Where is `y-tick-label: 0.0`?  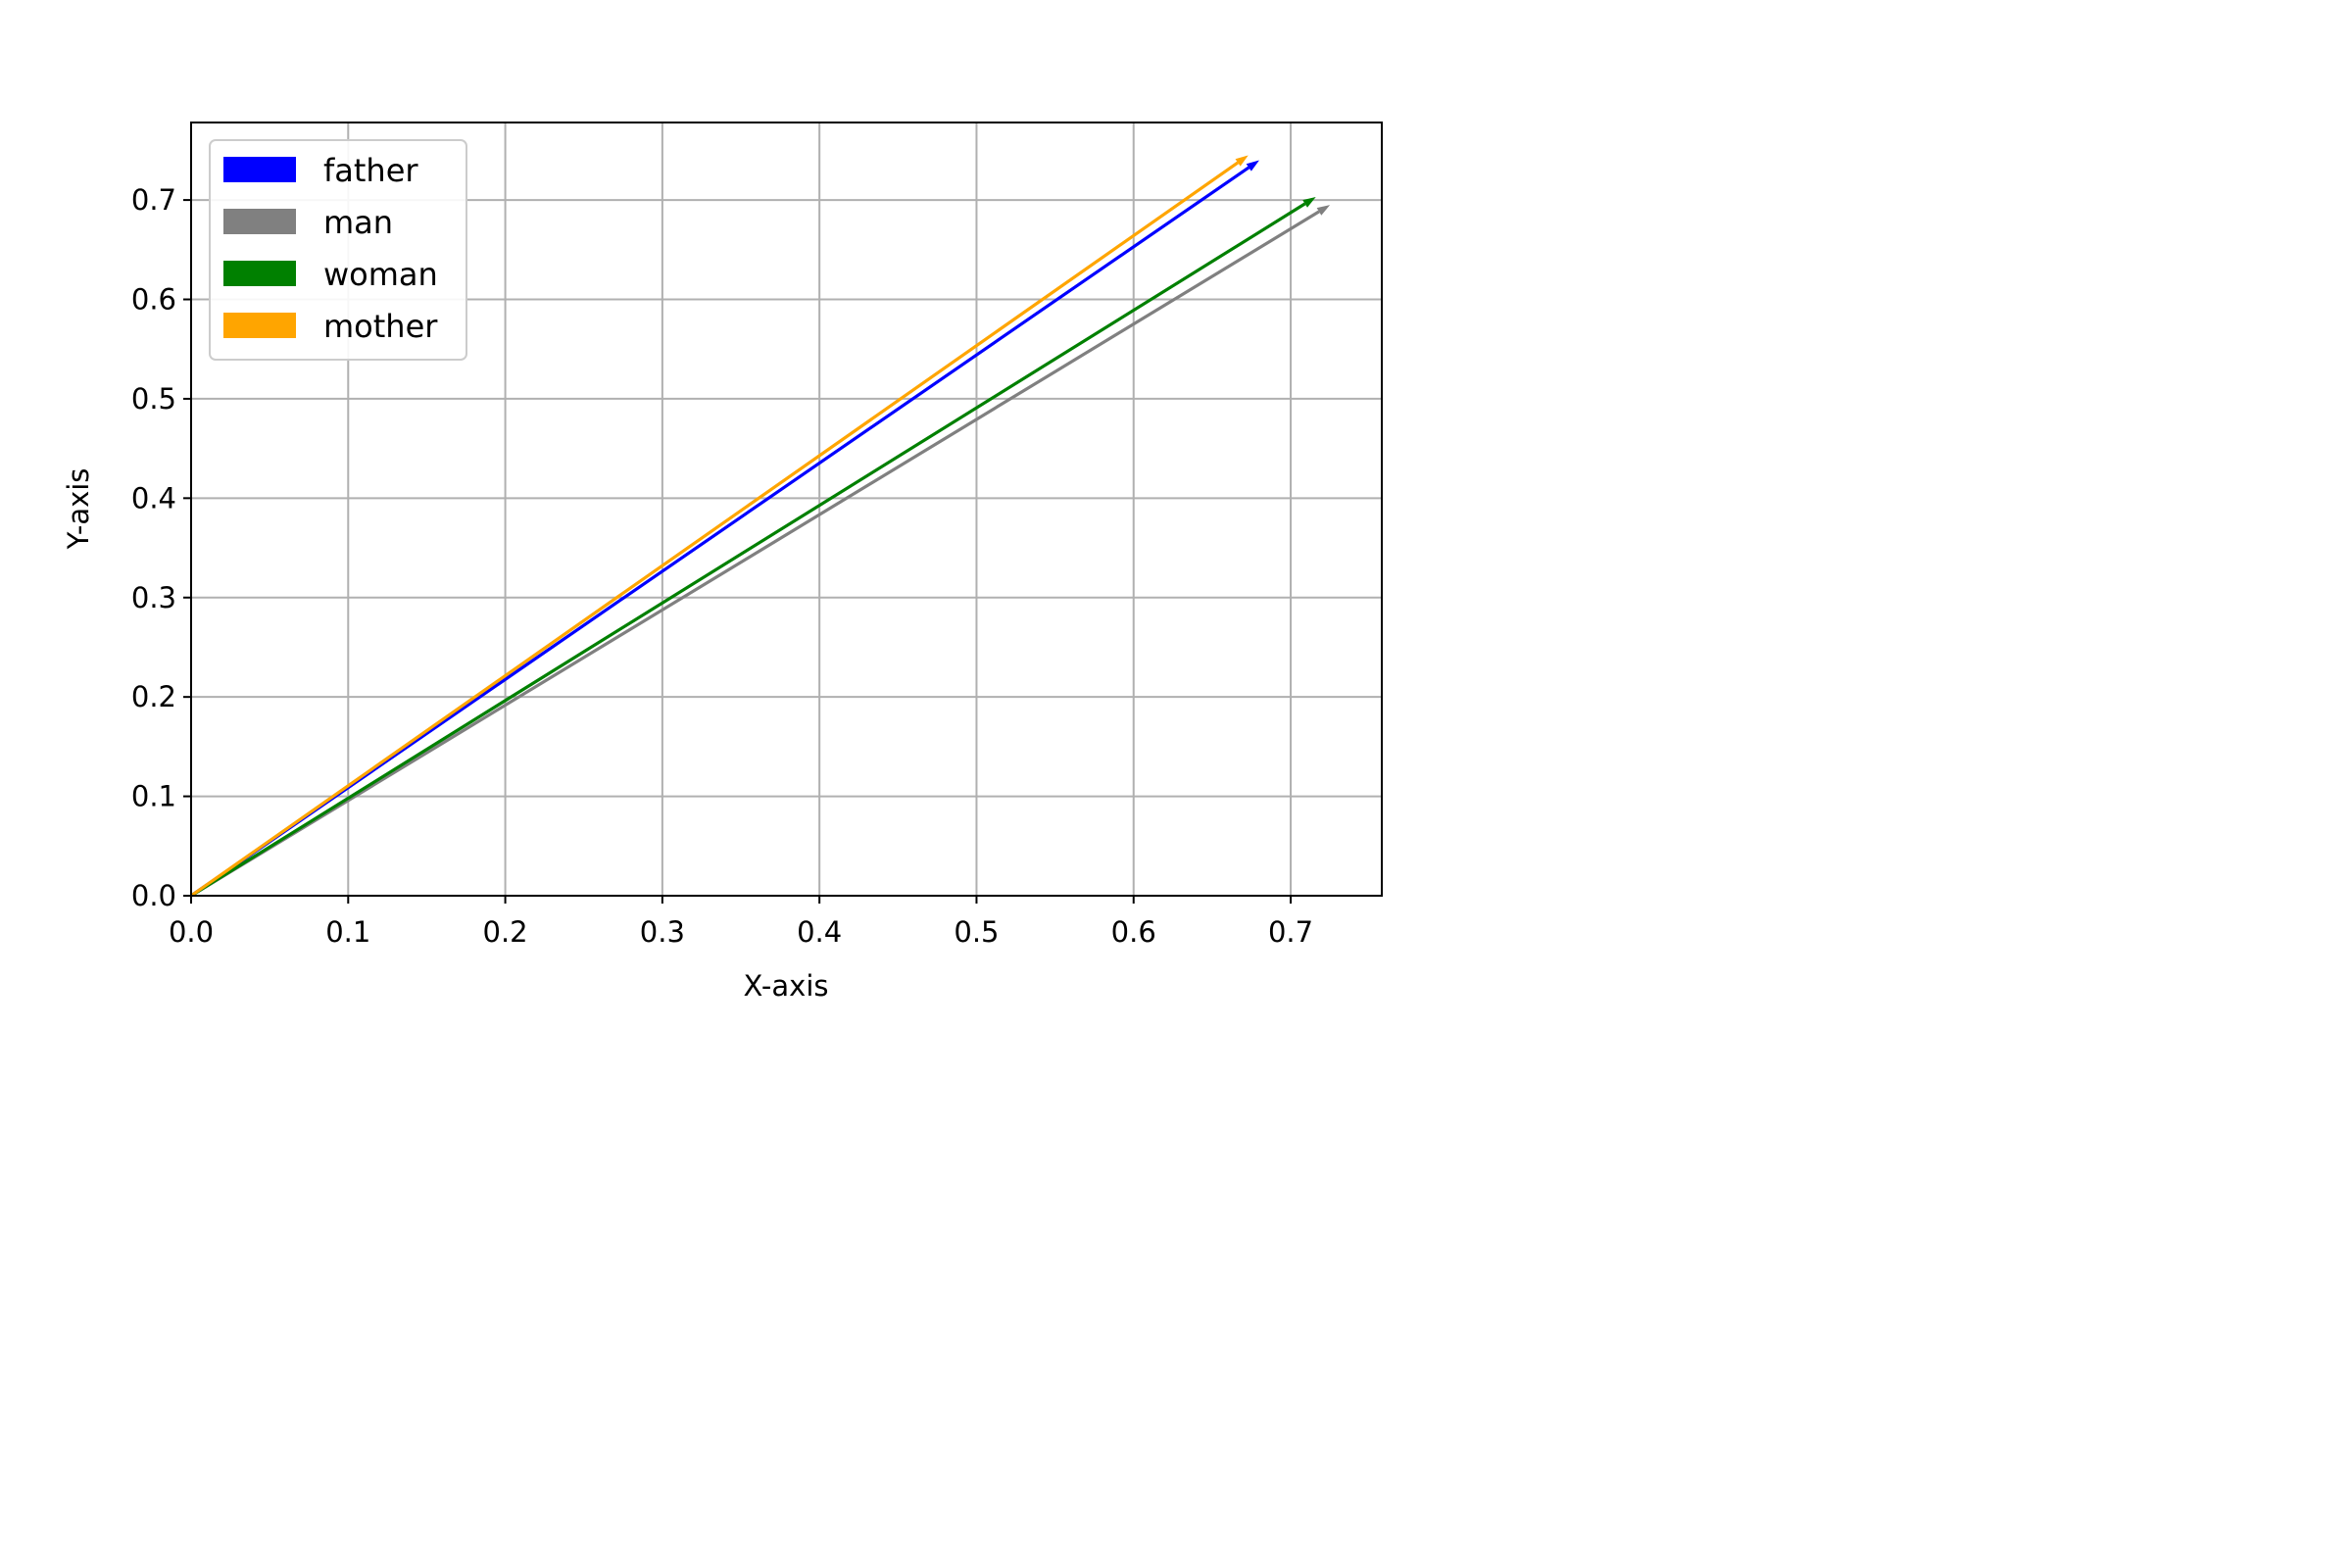
y-tick-label: 0.0 is located at coordinates (153, 895).